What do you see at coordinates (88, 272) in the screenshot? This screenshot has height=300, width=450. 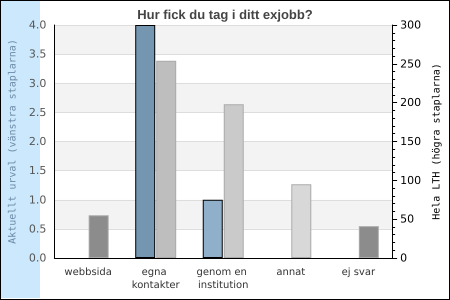 I see `x-tick-label: webbsida` at bounding box center [88, 272].